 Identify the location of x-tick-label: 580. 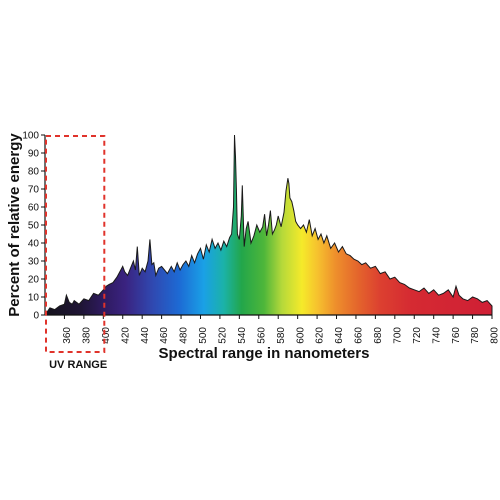
(281, 335).